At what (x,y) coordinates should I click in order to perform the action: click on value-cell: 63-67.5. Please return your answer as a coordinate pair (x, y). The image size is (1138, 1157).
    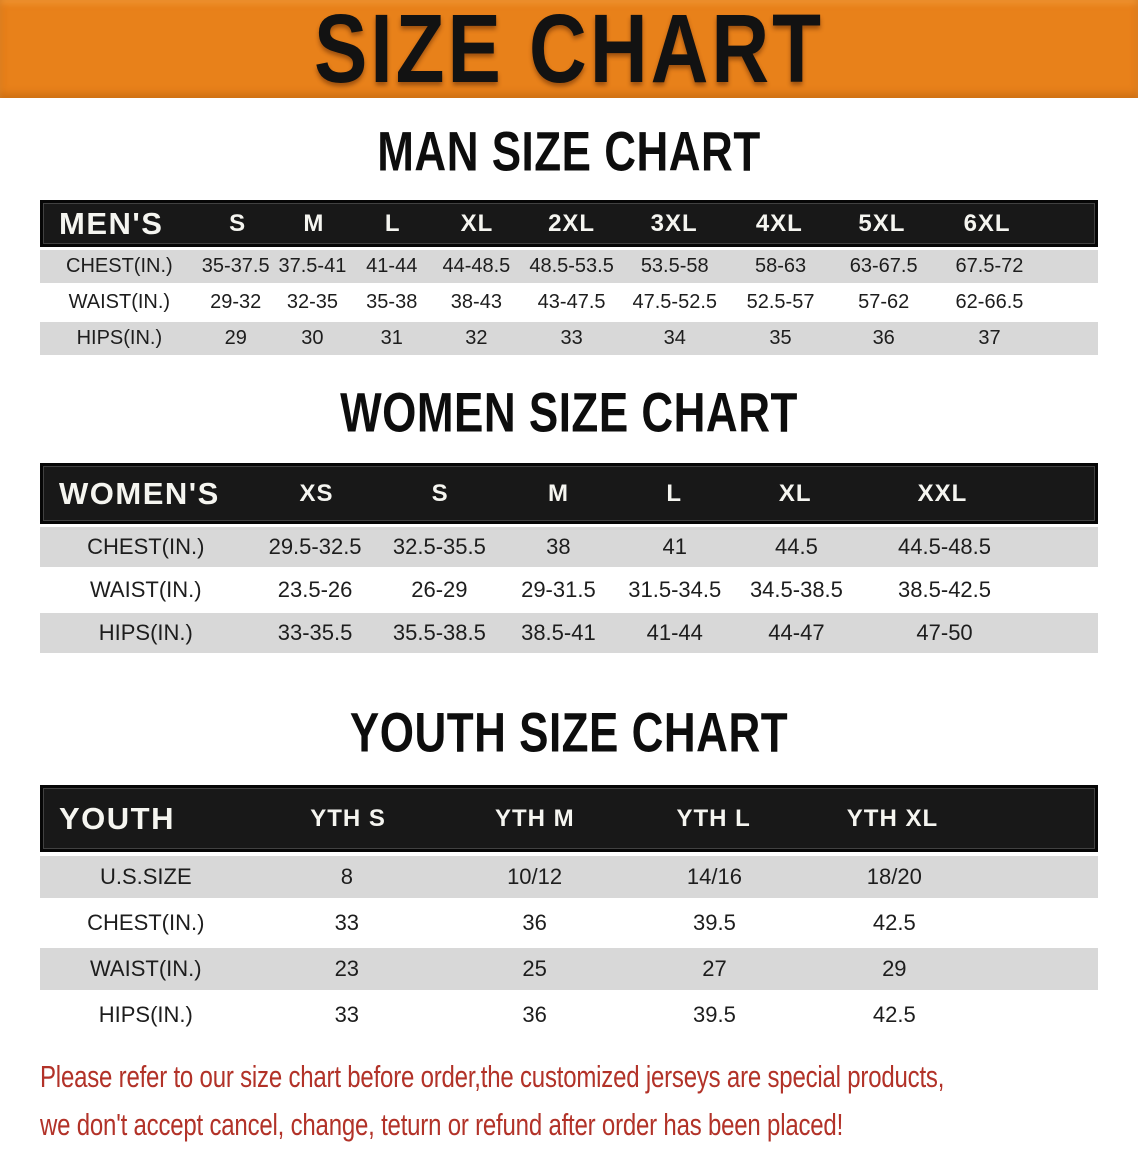
    Looking at the image, I should click on (883, 266).